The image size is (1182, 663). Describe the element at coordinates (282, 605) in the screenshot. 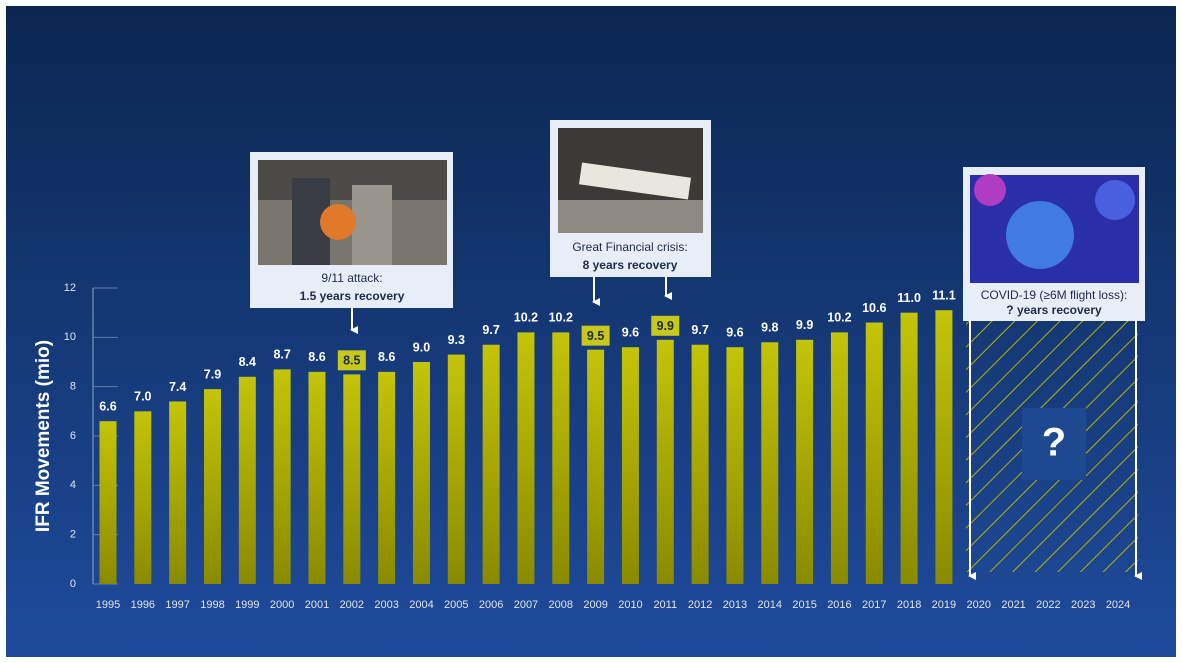

I see `x-tick-label: 2000` at that location.